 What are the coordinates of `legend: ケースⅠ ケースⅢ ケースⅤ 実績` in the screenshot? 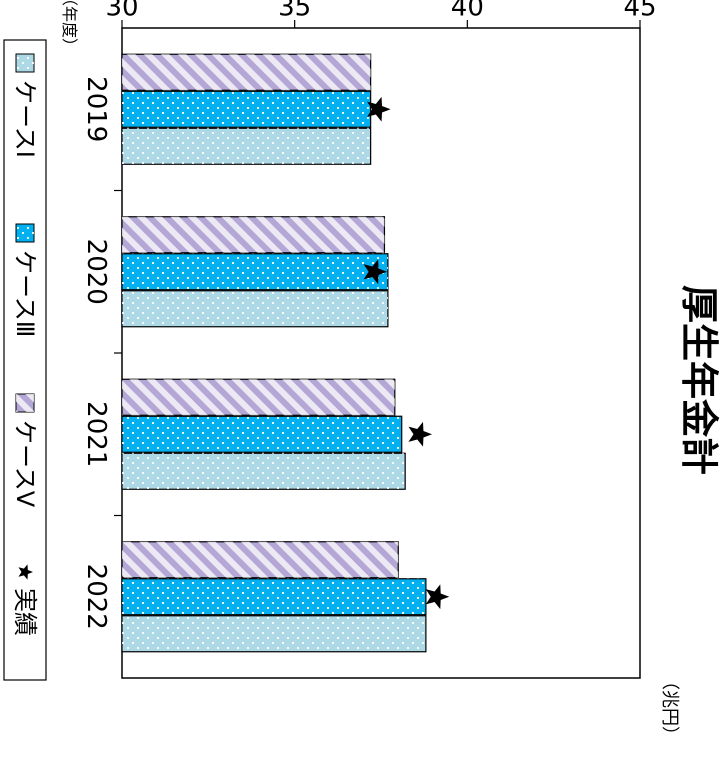 It's located at (25, 360).